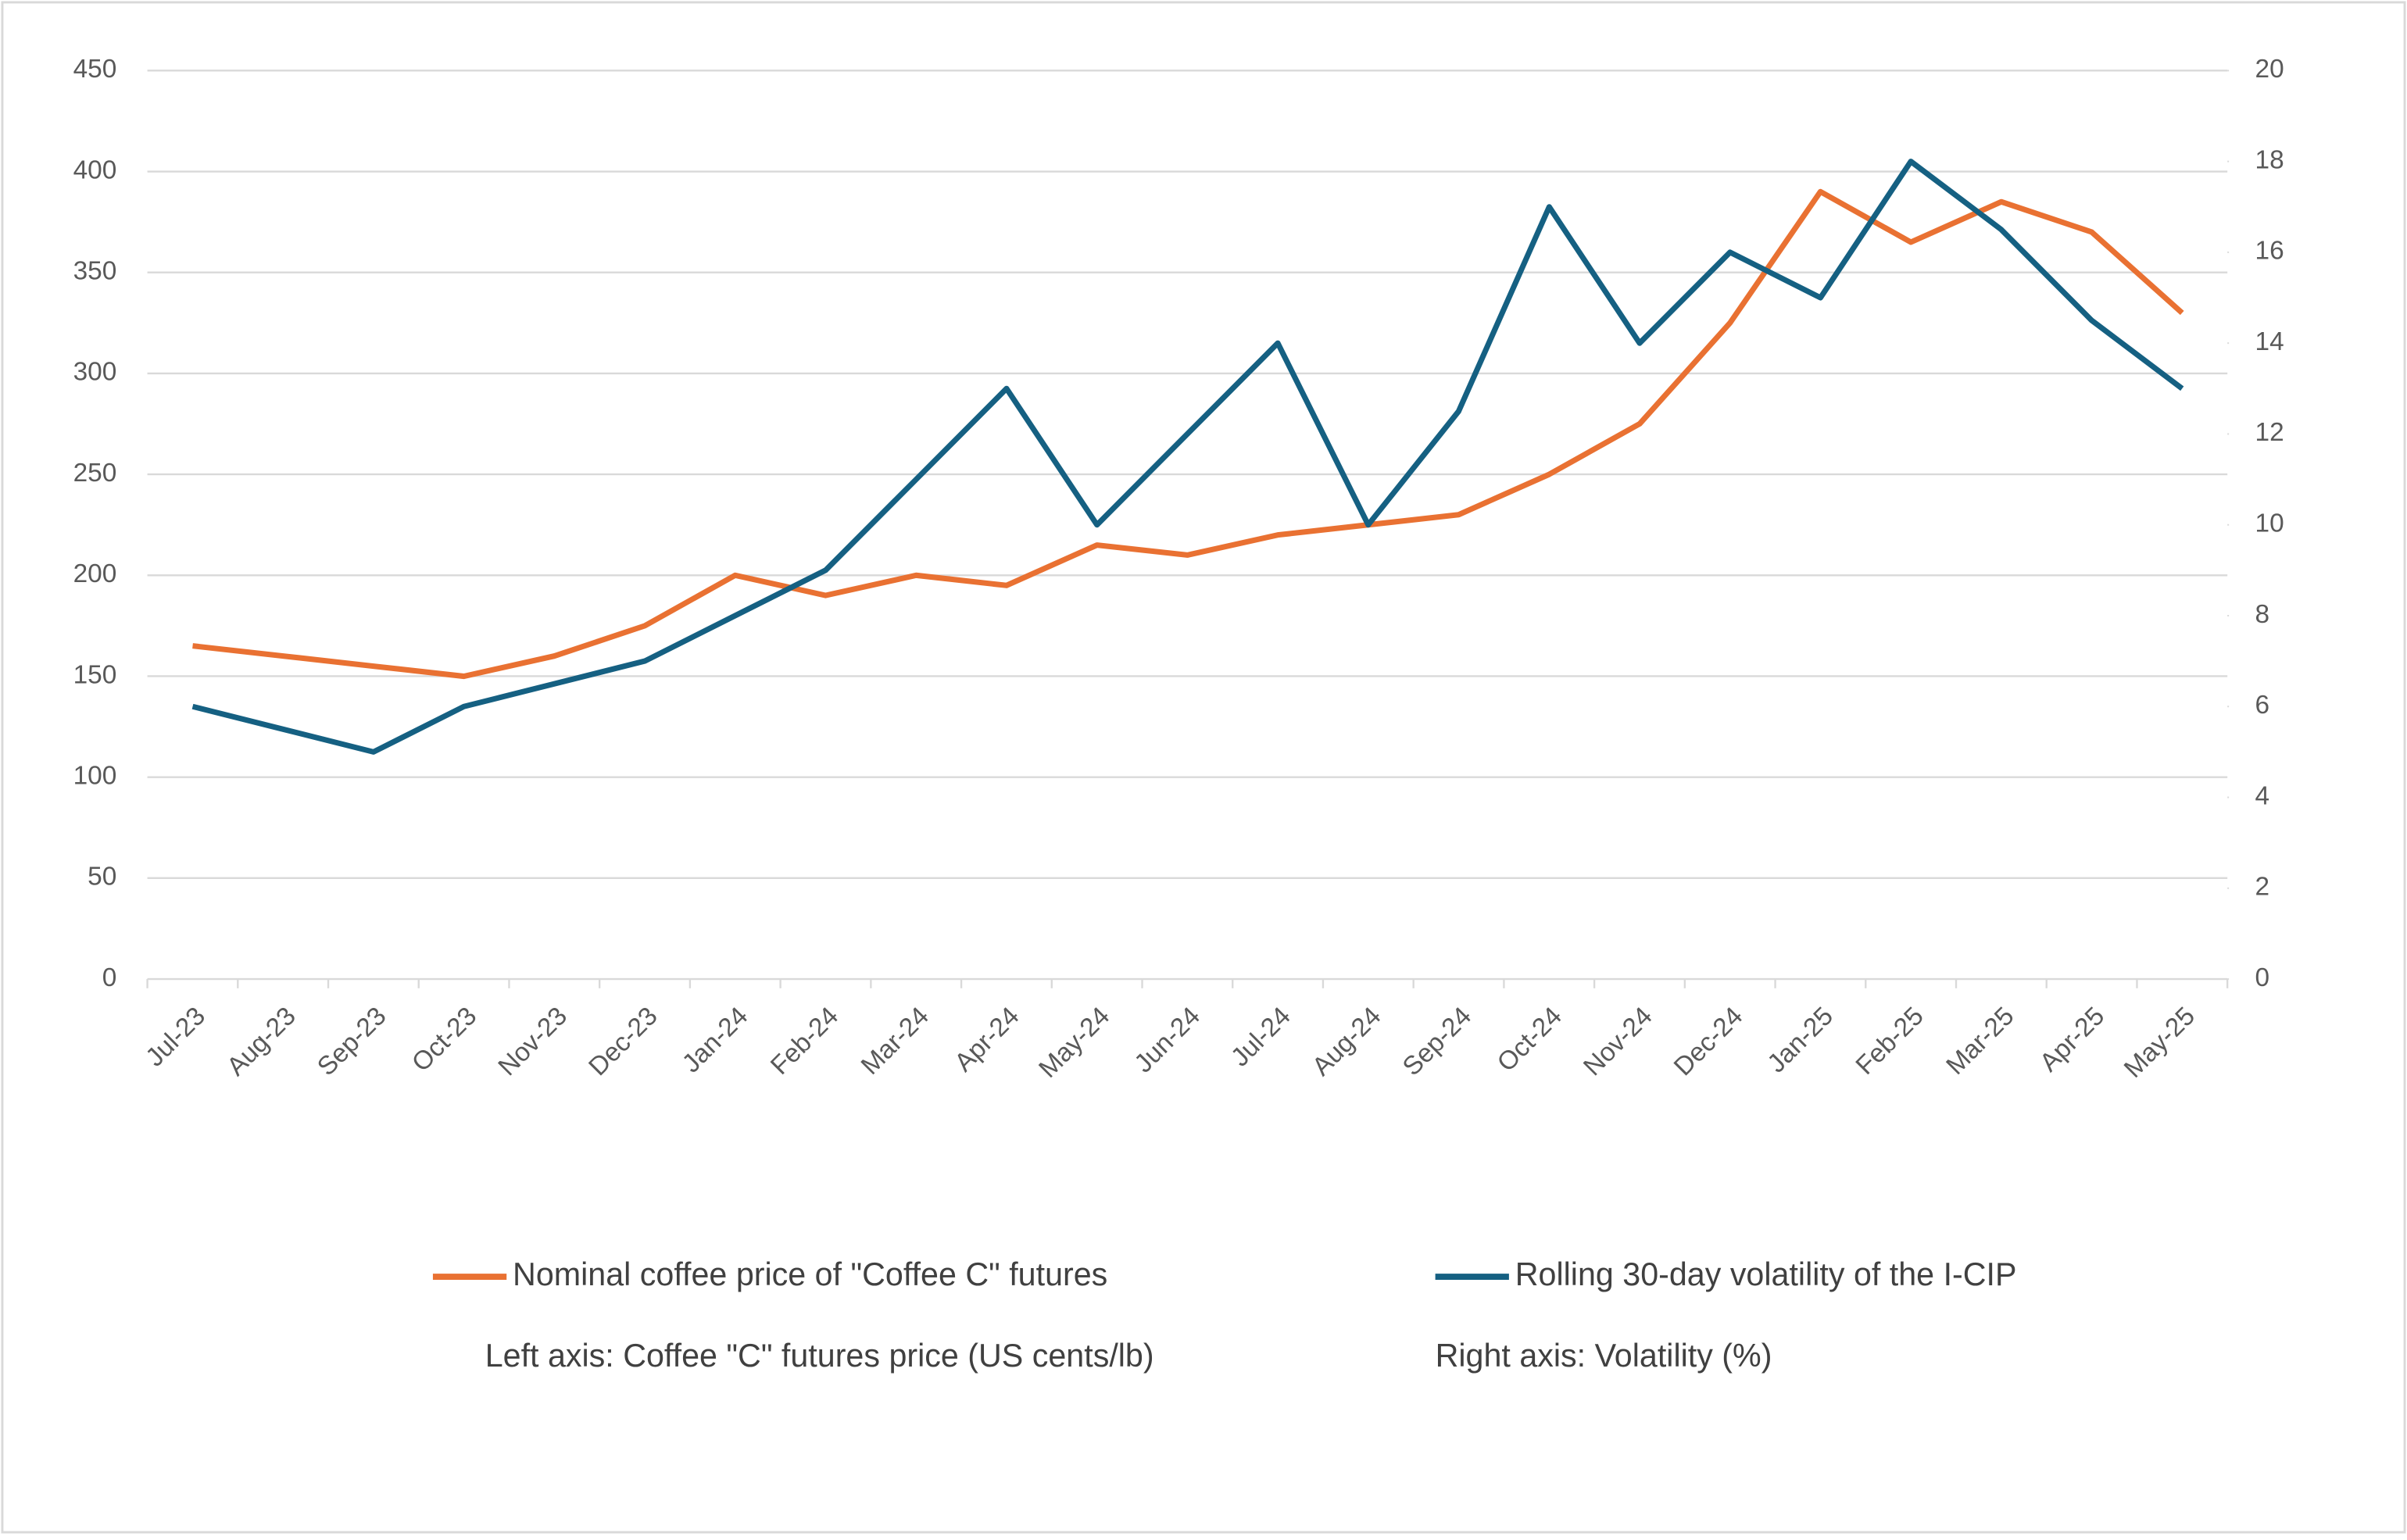  What do you see at coordinates (2269, 523) in the screenshot?
I see `y2-tick-label: 10` at bounding box center [2269, 523].